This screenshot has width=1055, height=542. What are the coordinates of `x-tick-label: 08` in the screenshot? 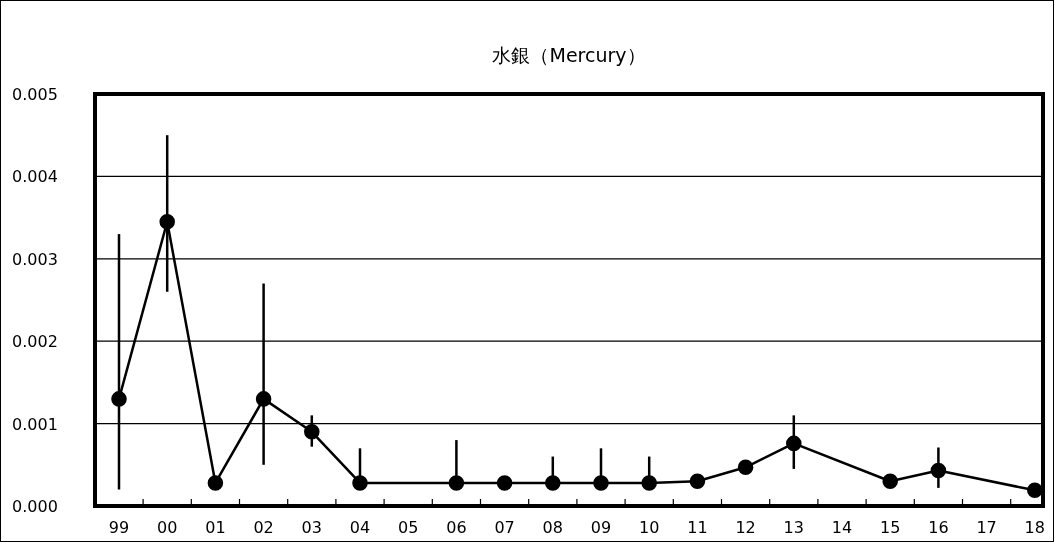 It's located at (552, 527).